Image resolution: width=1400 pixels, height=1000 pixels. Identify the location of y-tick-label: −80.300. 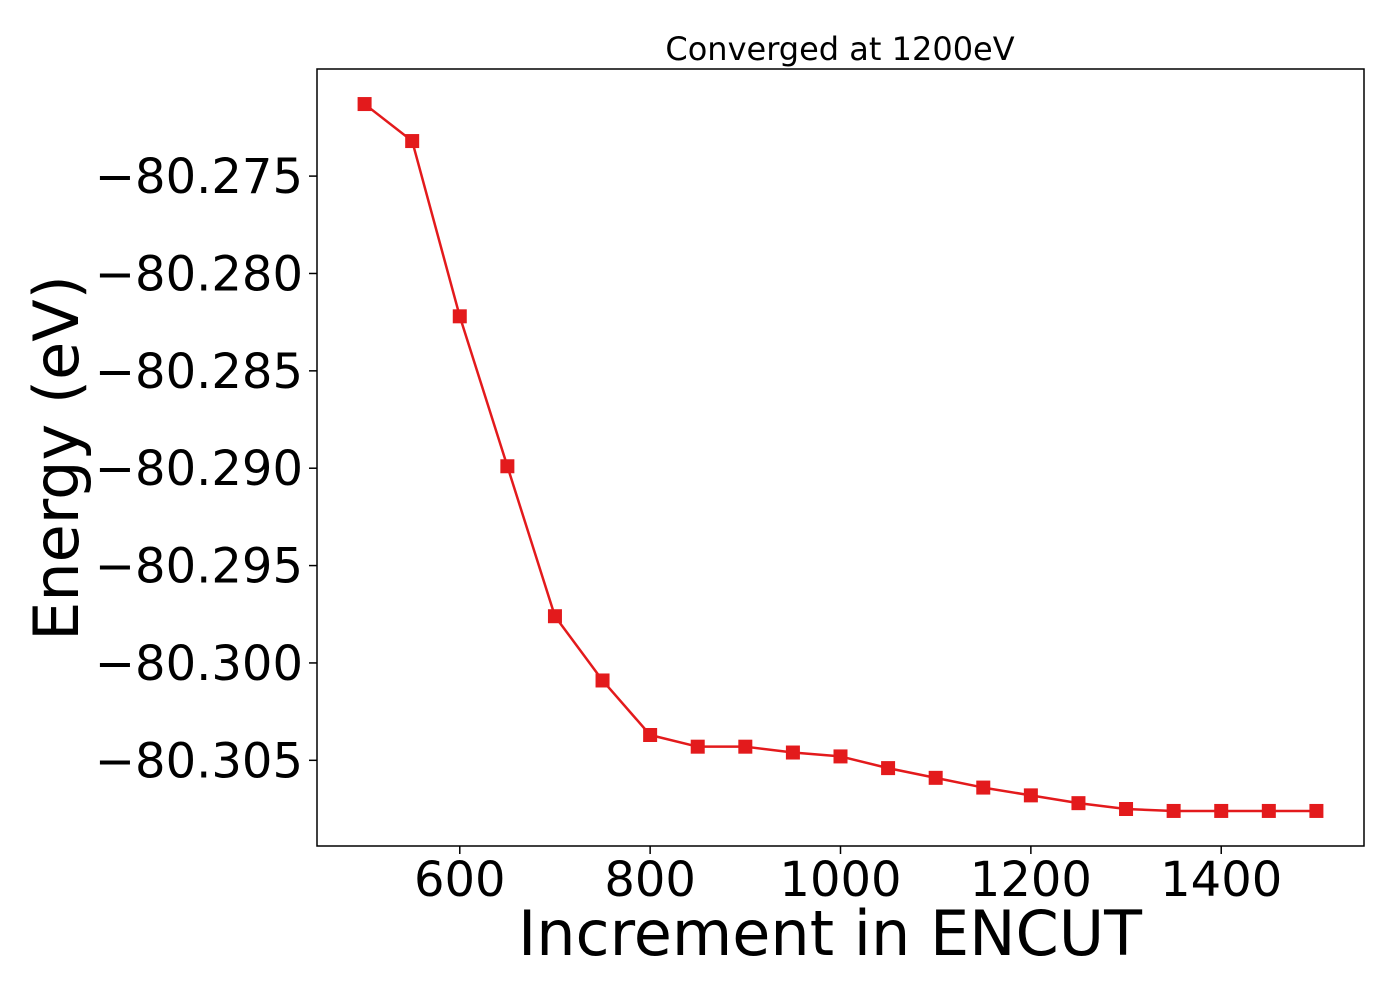
(199, 664).